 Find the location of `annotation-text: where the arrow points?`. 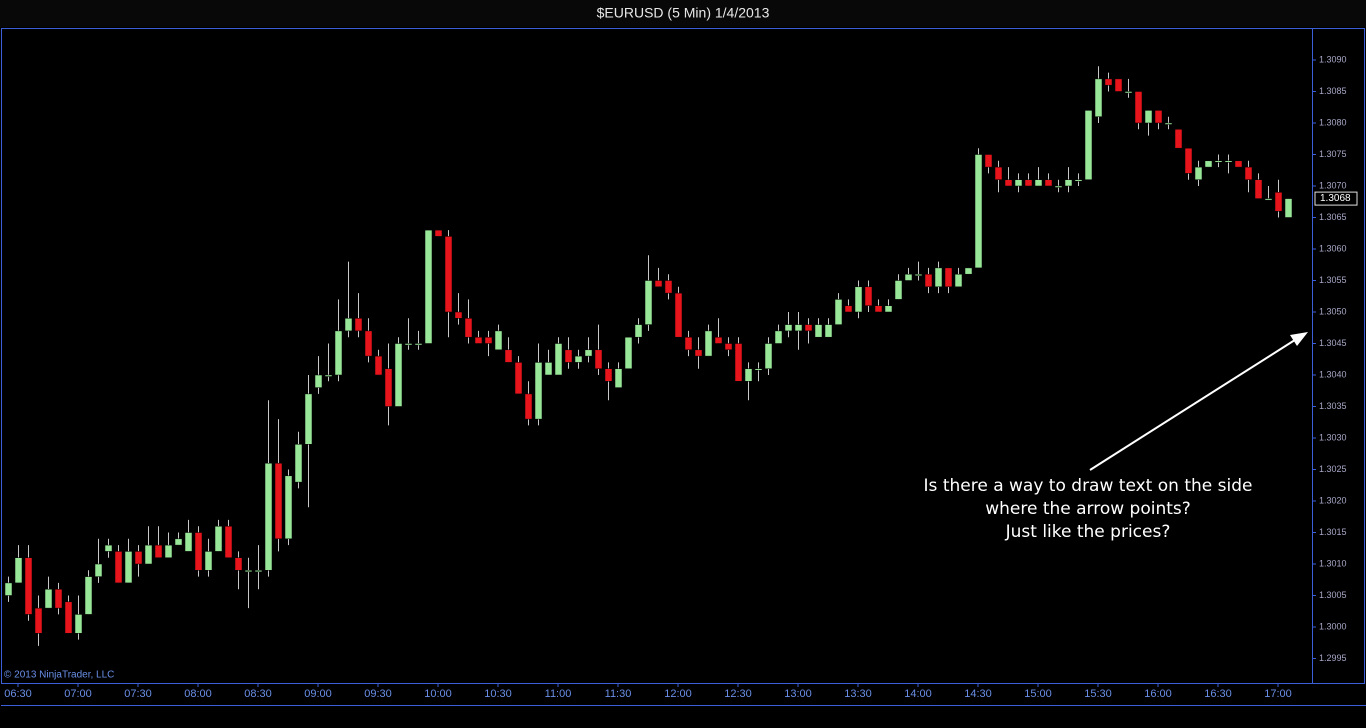

annotation-text: where the arrow points? is located at coordinates (1088, 509).